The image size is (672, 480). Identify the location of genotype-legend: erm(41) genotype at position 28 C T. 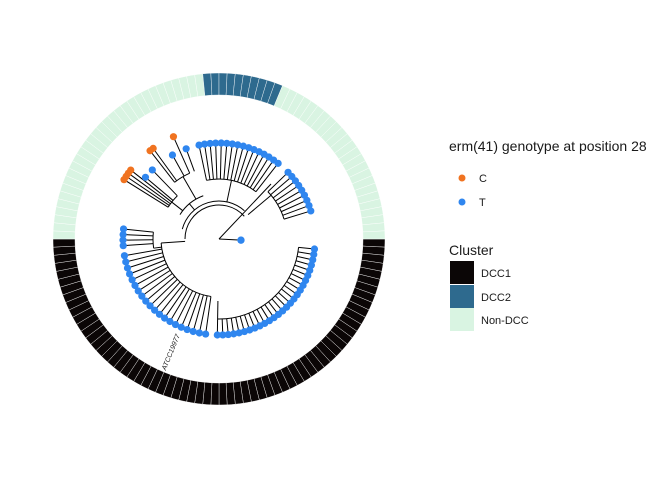
(548, 173).